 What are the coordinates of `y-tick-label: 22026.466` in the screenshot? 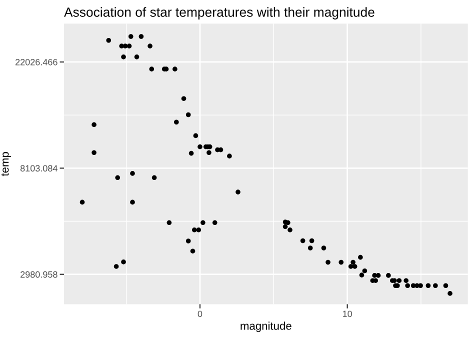 It's located at (37, 62).